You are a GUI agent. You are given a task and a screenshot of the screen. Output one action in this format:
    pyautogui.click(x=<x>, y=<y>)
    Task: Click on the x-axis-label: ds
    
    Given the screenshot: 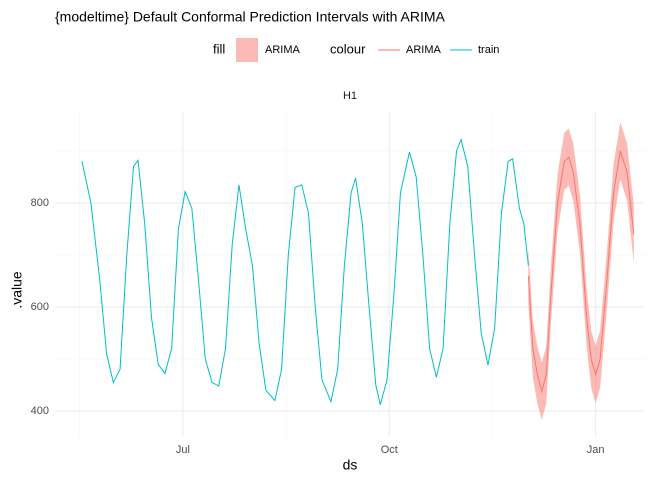 What is the action you would take?
    pyautogui.click(x=350, y=465)
    